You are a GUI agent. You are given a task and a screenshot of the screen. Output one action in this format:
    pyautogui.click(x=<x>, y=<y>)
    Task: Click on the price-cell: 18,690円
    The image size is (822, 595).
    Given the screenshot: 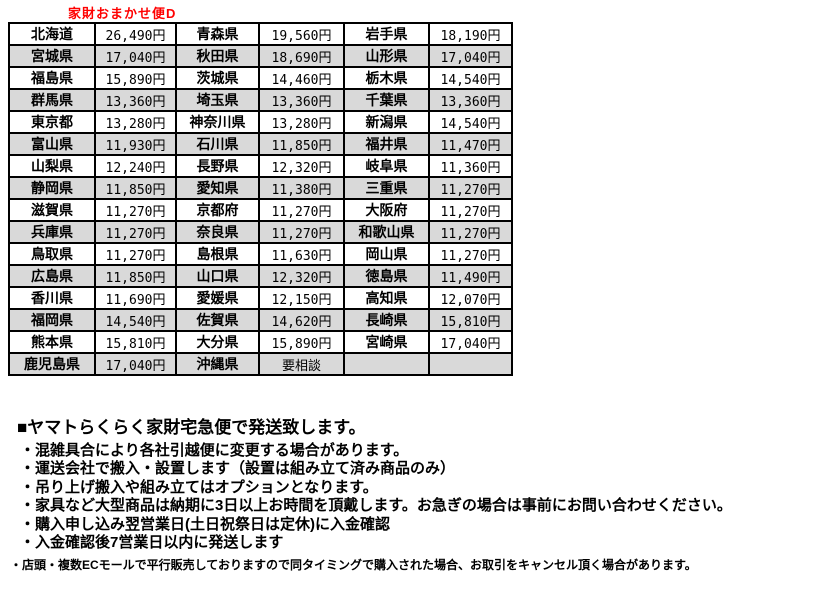 What is the action you would take?
    pyautogui.click(x=301, y=56)
    